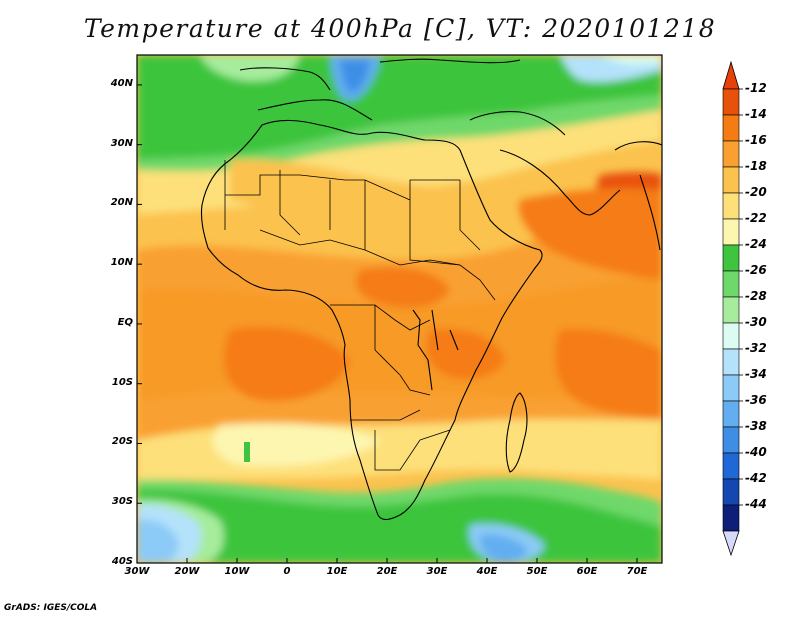 This screenshot has height=618, width=800. I want to click on colorbar-label: -44, so click(756, 504).